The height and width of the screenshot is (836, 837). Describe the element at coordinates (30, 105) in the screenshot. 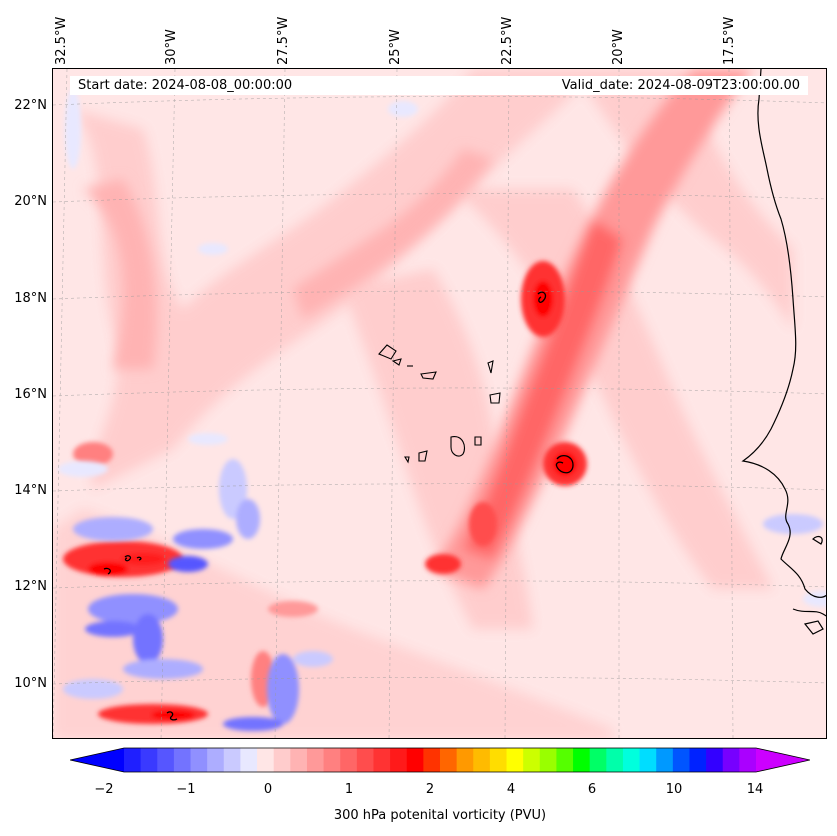

I see `lat-label: 22°N` at that location.